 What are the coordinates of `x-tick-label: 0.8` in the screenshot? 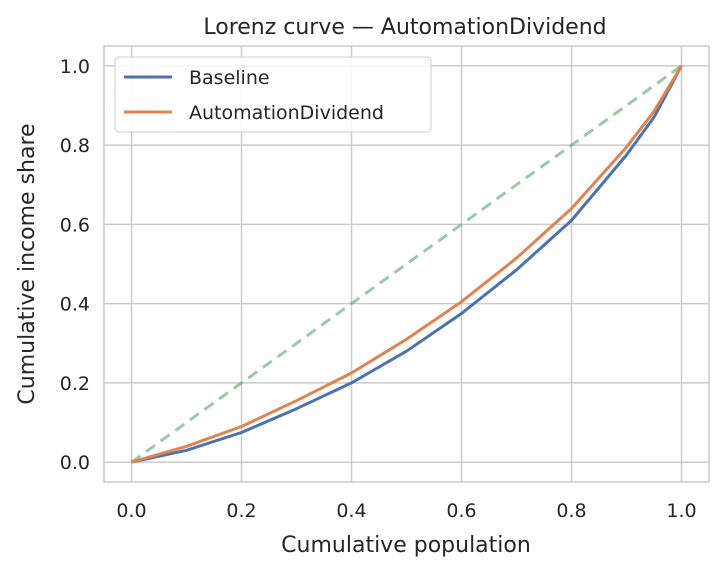 It's located at (571, 511).